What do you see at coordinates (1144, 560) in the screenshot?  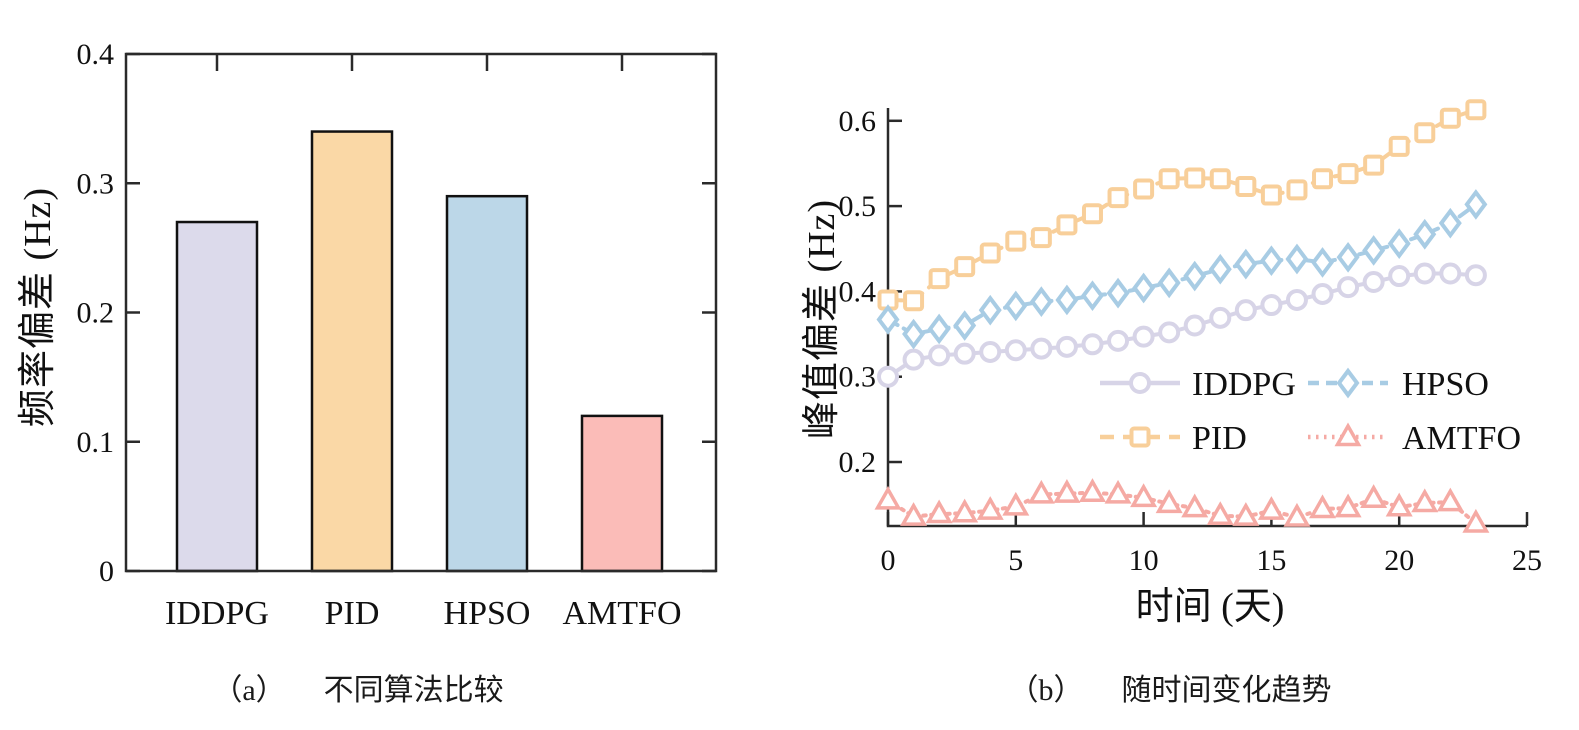 I see `x-tick-label: 10` at bounding box center [1144, 560].